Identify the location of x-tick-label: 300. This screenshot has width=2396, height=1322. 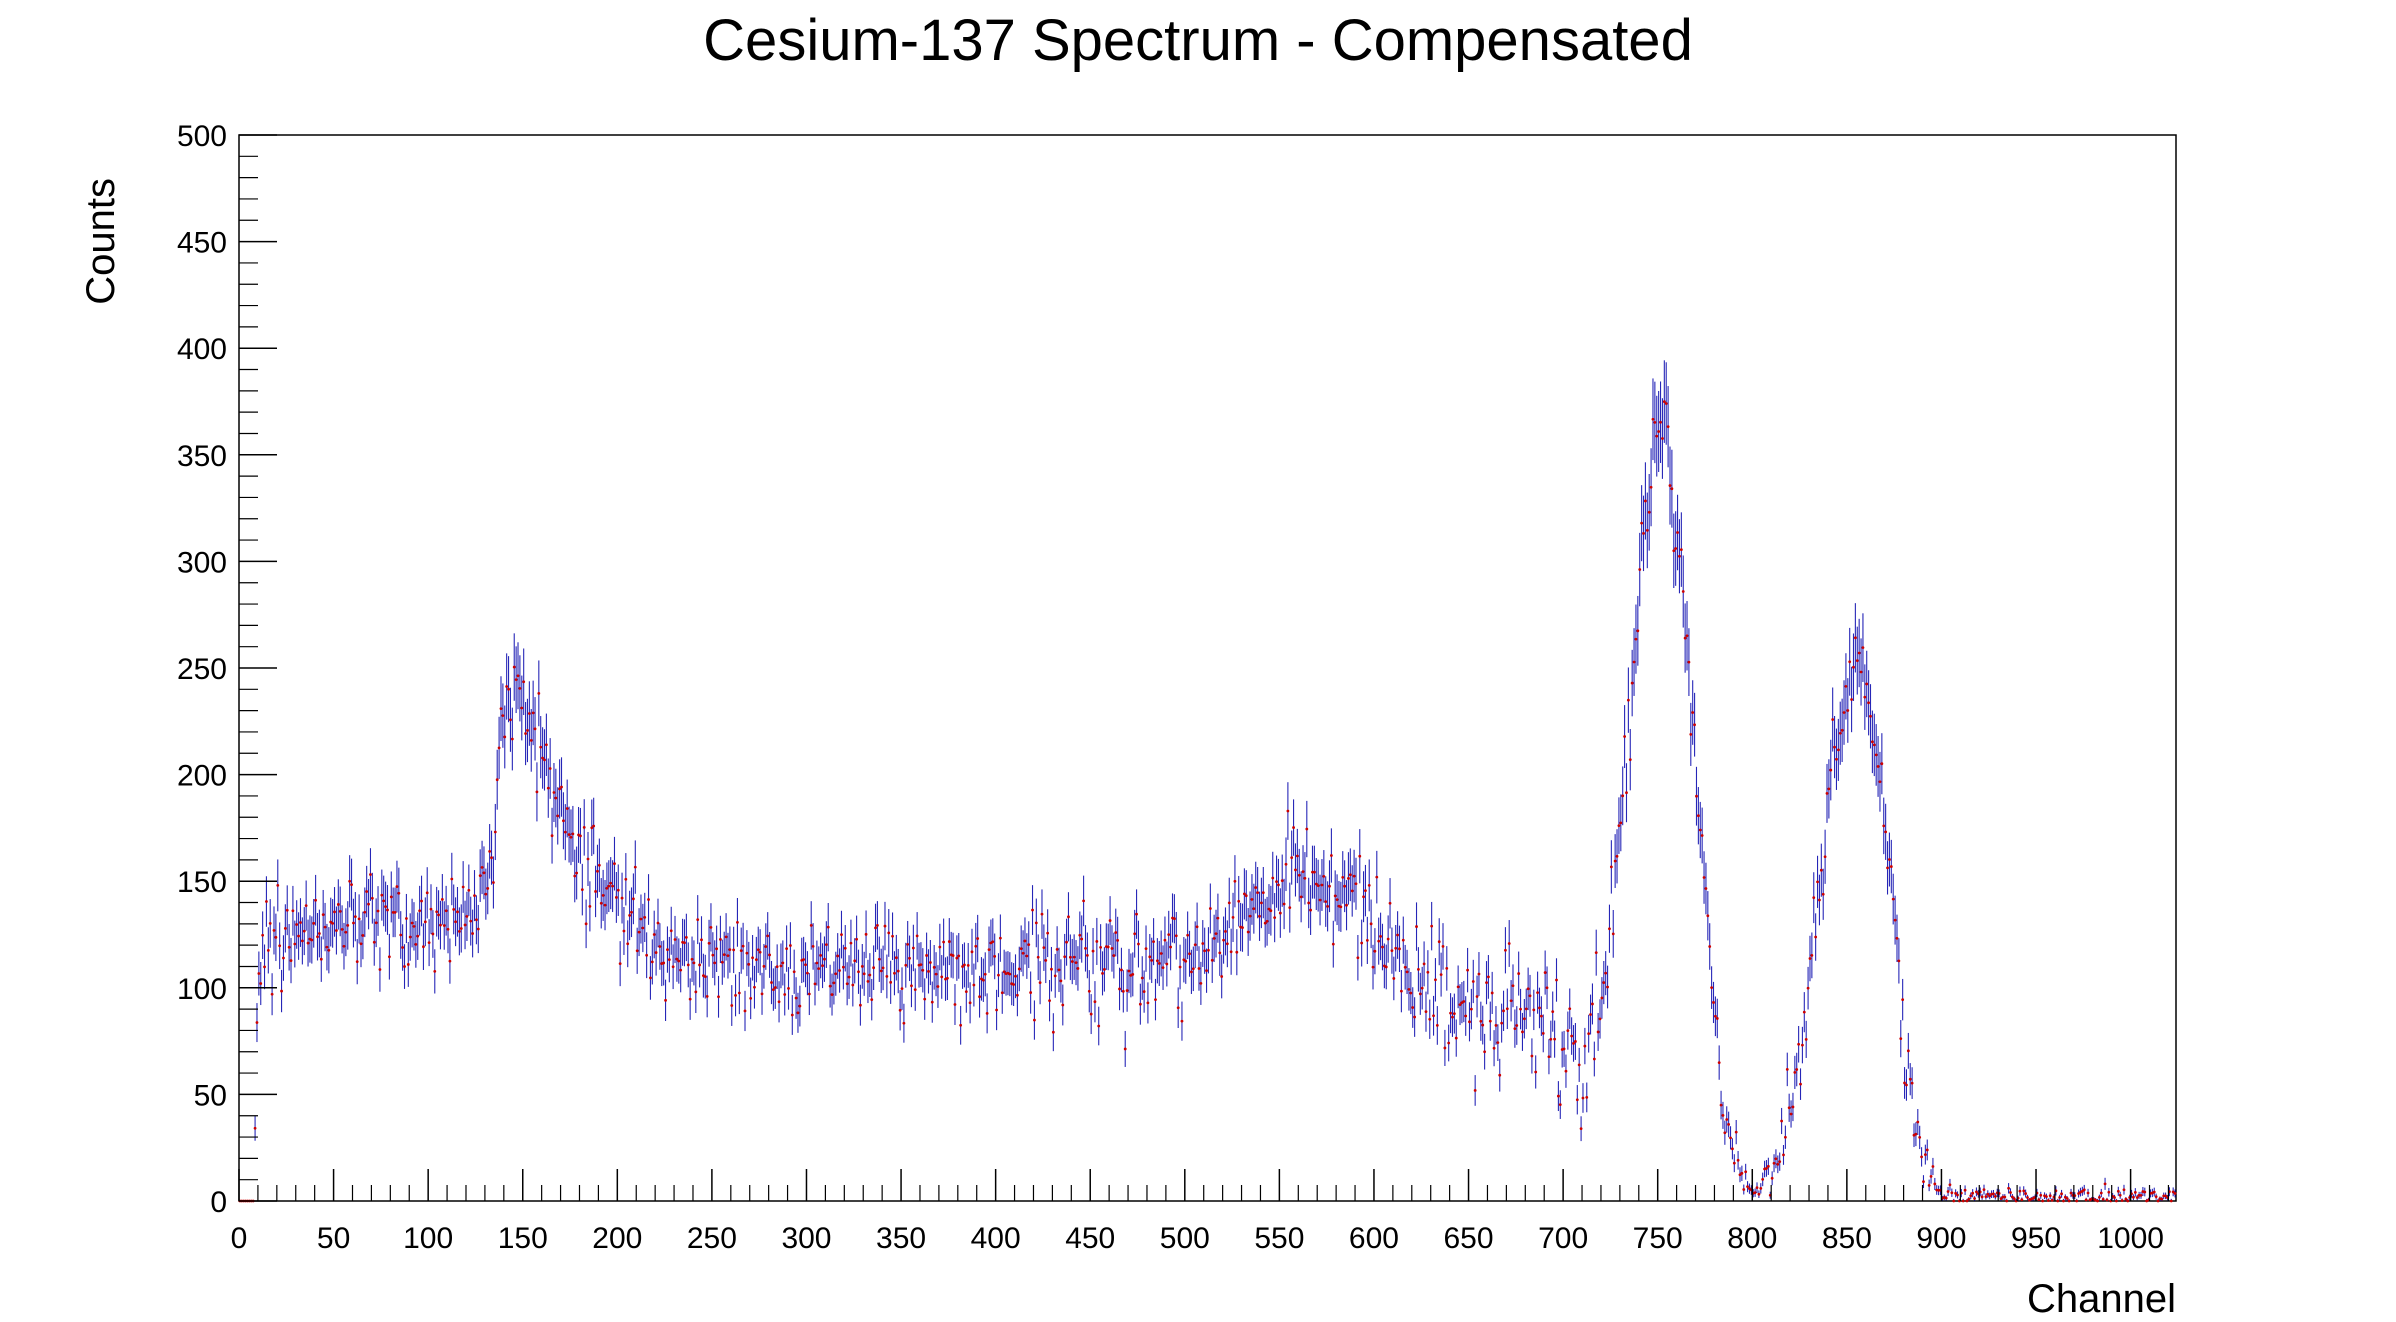
(806, 1238).